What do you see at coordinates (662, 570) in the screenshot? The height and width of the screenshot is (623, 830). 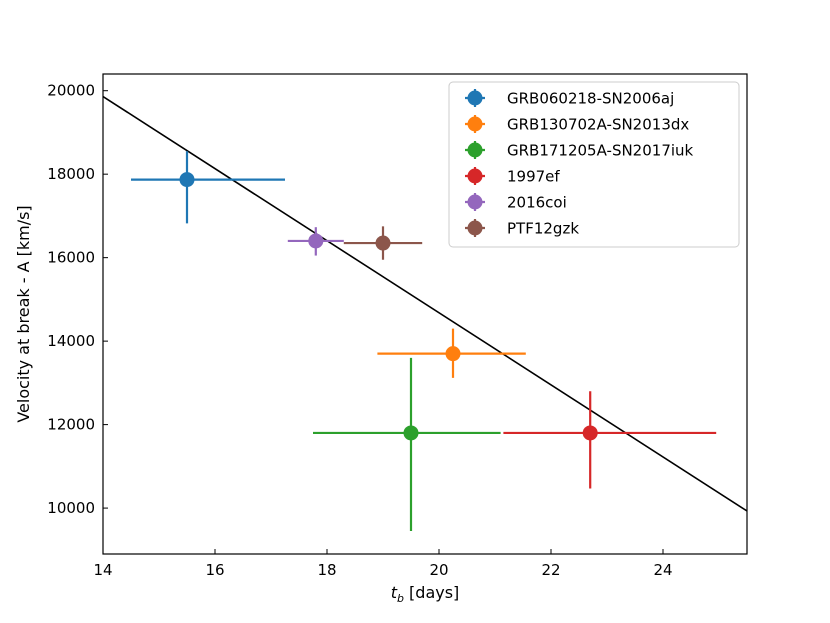 I see `x-tick-label: 24` at bounding box center [662, 570].